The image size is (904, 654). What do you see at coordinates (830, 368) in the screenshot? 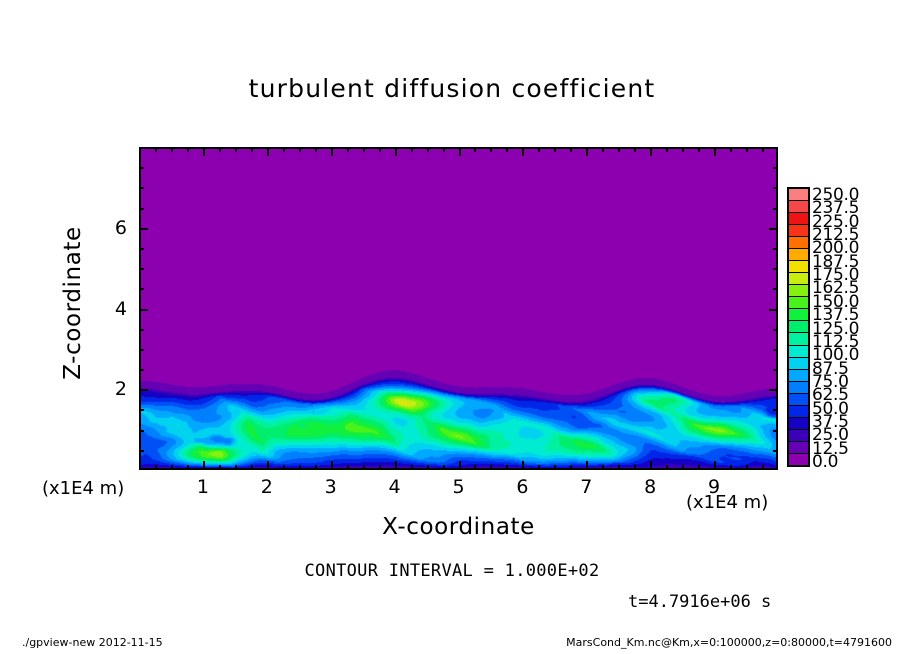
I see `colorbar-tick-label: 87.5` at bounding box center [830, 368].